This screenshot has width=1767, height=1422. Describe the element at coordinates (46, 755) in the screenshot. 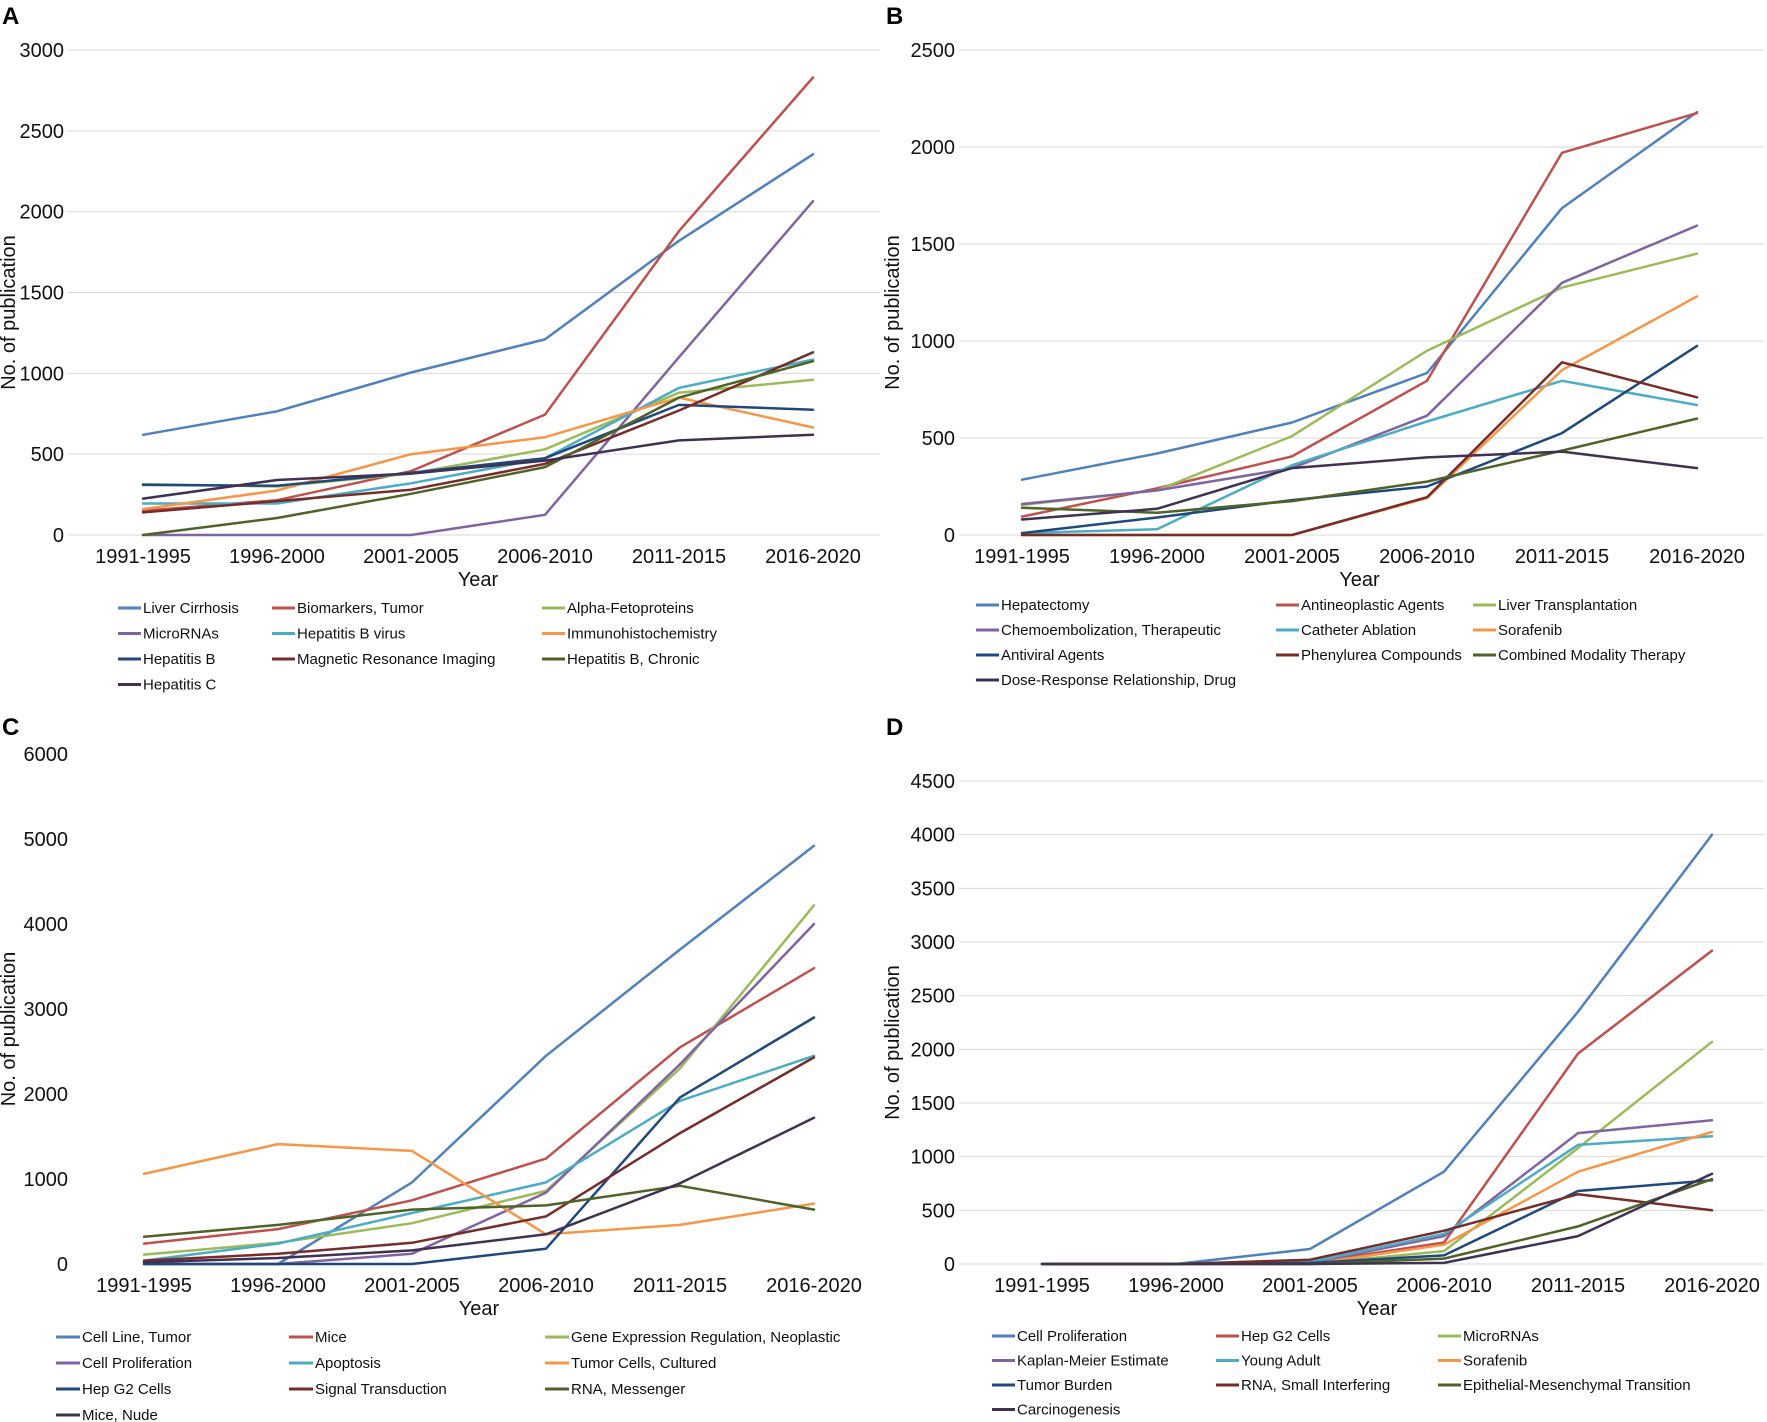

I see `y-tick-label: 6000` at that location.